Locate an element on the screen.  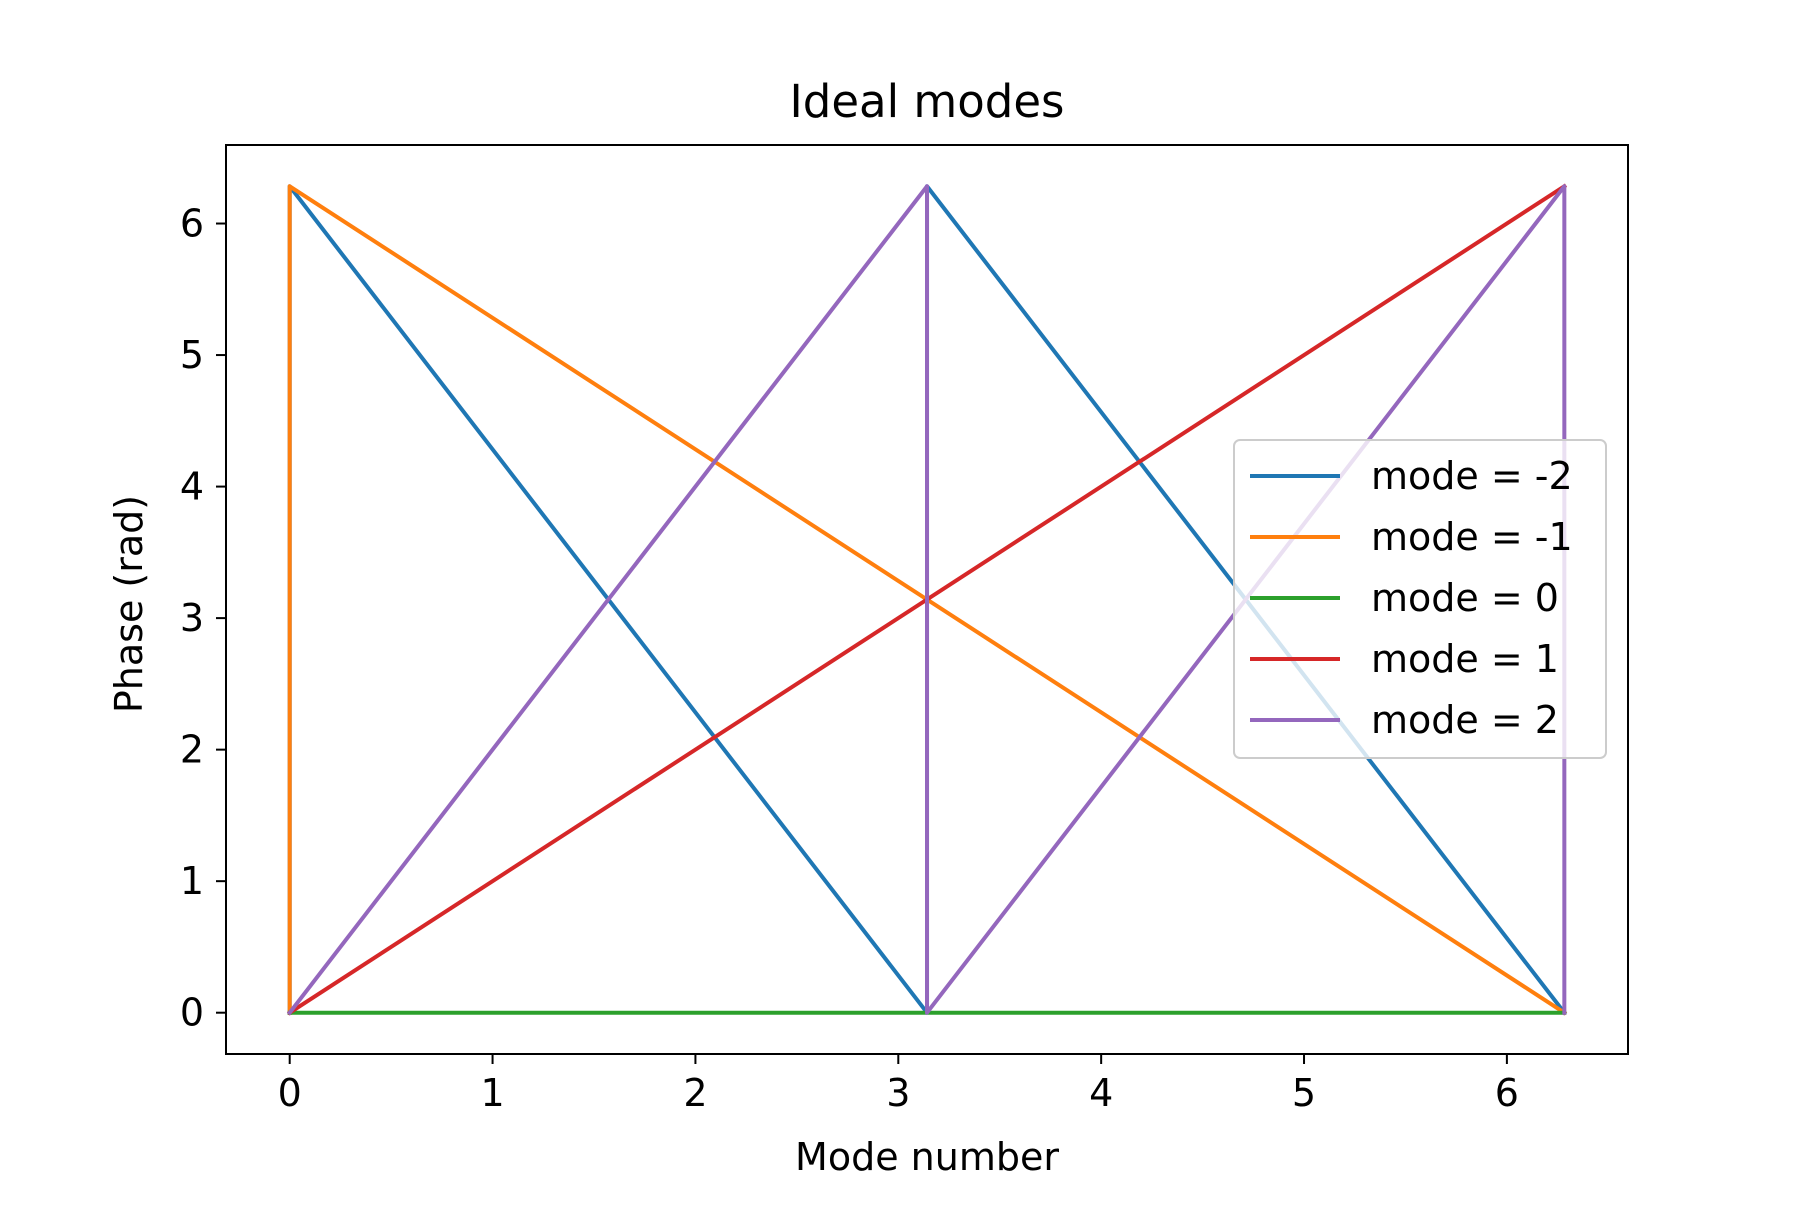
y-tick-label: 4 is located at coordinates (192, 487).